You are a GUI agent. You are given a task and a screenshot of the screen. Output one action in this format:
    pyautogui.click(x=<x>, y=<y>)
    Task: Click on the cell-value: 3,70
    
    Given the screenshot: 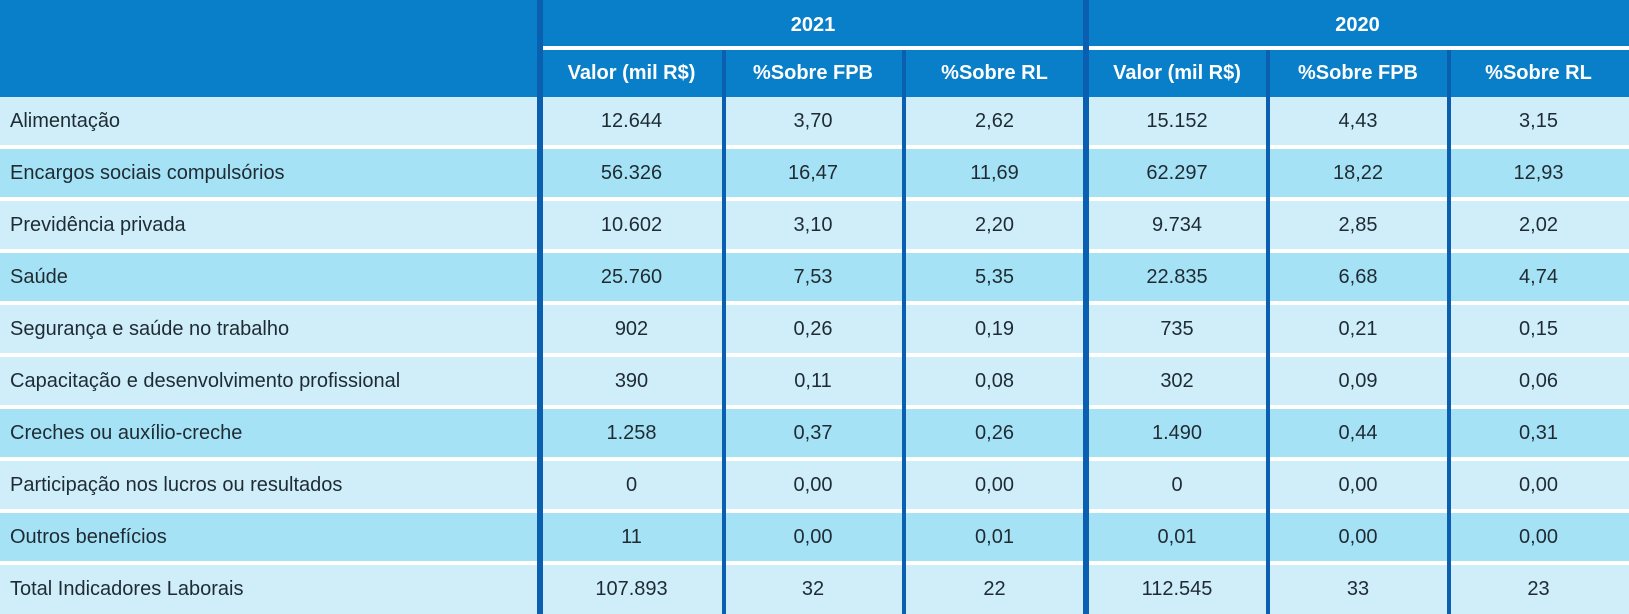 What is the action you would take?
    pyautogui.click(x=813, y=120)
    